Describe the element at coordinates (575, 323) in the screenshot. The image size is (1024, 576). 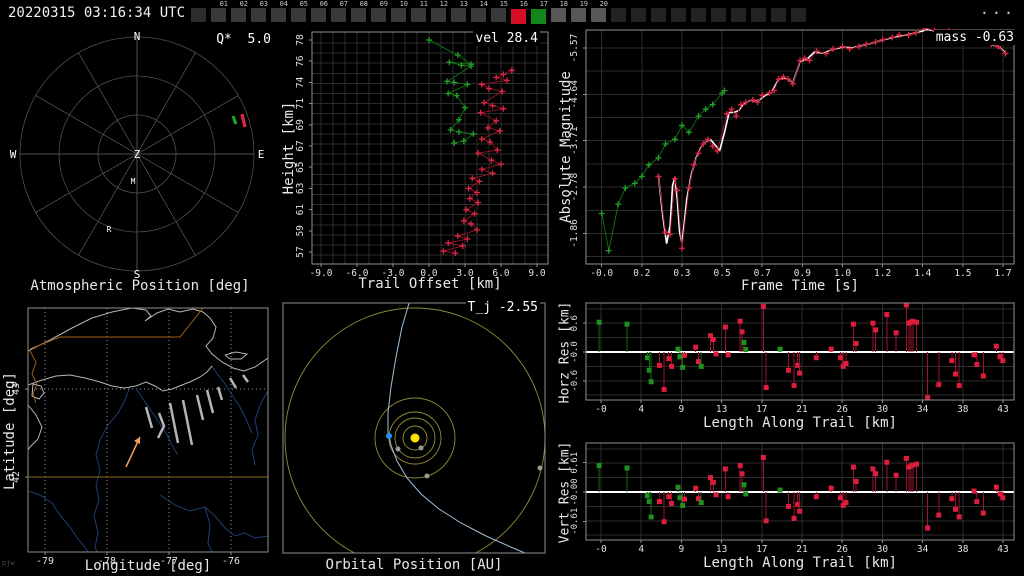
I see `svg-text: 0.6` at that location.